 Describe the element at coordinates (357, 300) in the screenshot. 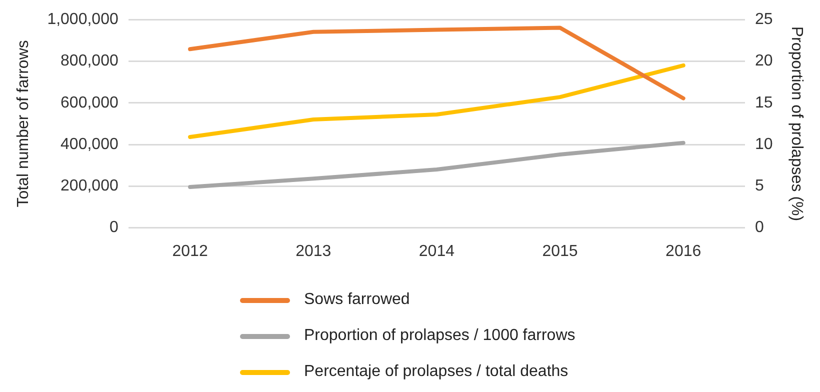

I see `legend-label: Sows farrowed` at that location.